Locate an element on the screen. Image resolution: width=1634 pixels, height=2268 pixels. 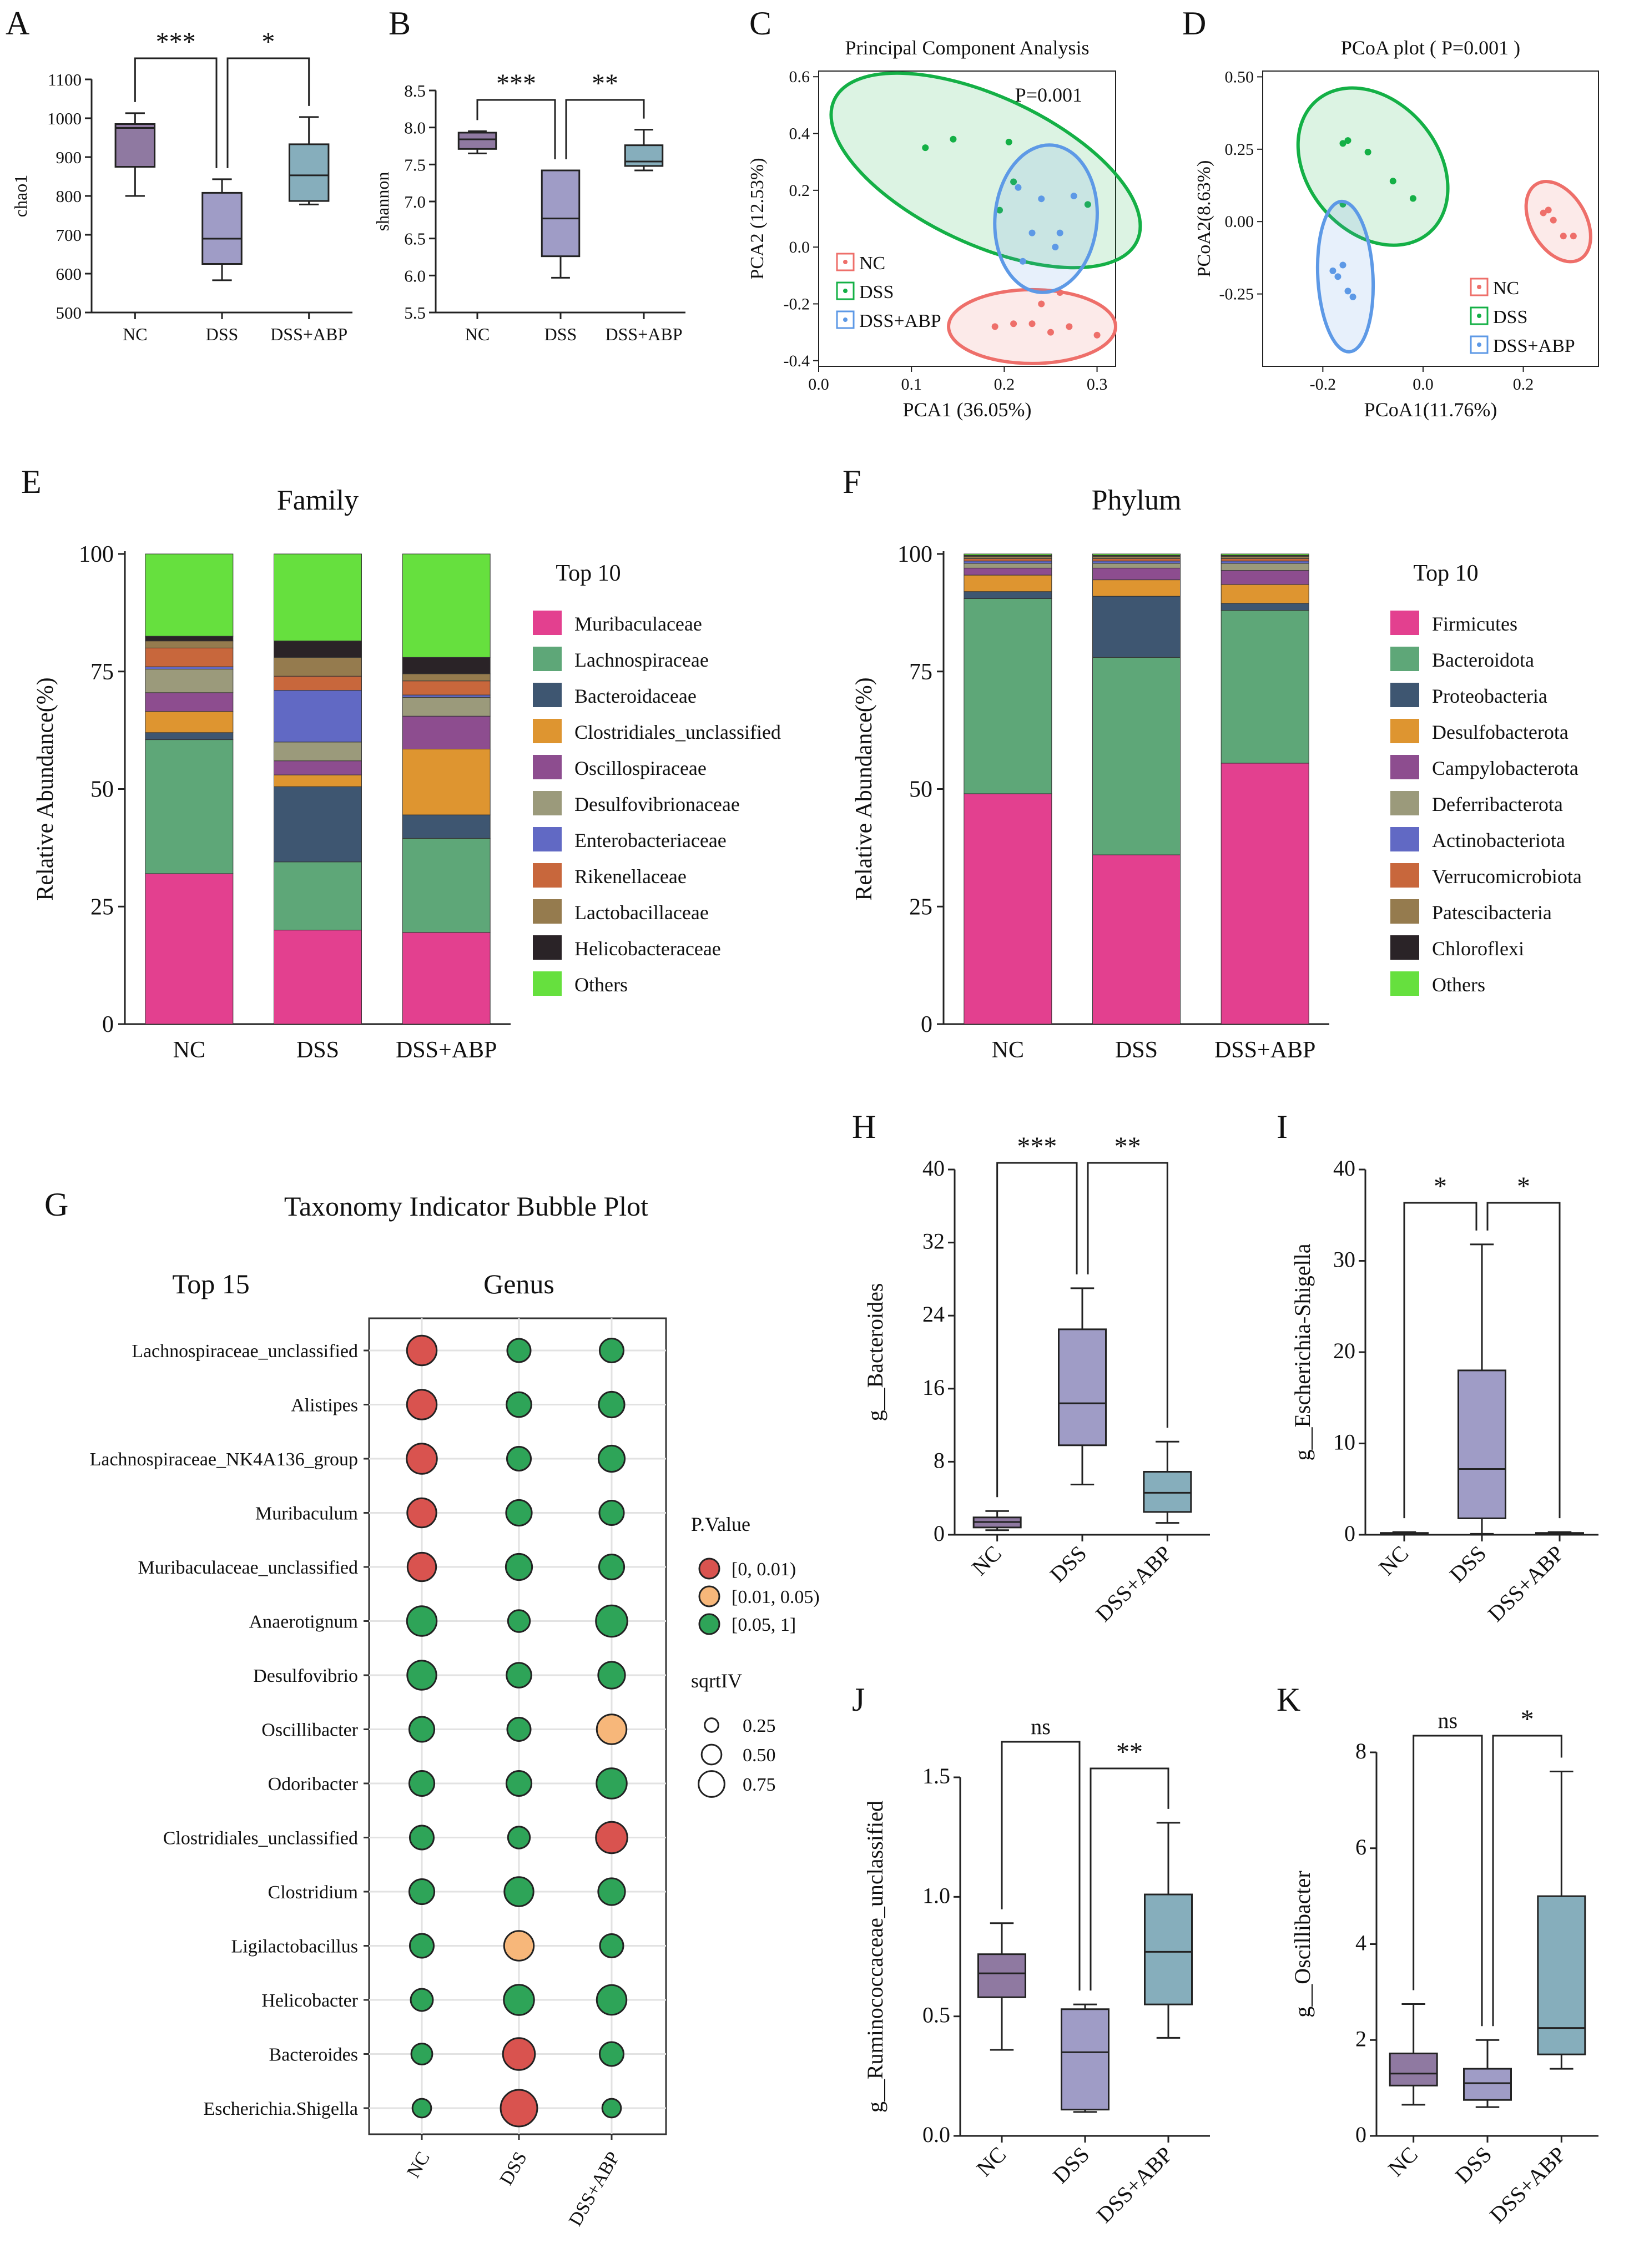
y-tick-label: 0.25 is located at coordinates (1239, 149).